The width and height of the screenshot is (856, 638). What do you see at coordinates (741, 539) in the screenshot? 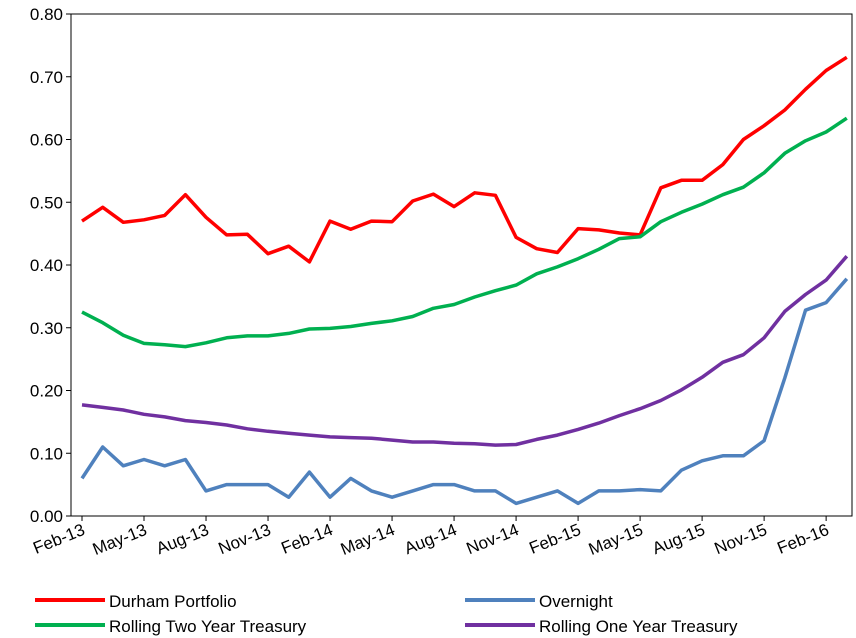
I see `x-tick-label: Nov-15` at bounding box center [741, 539].